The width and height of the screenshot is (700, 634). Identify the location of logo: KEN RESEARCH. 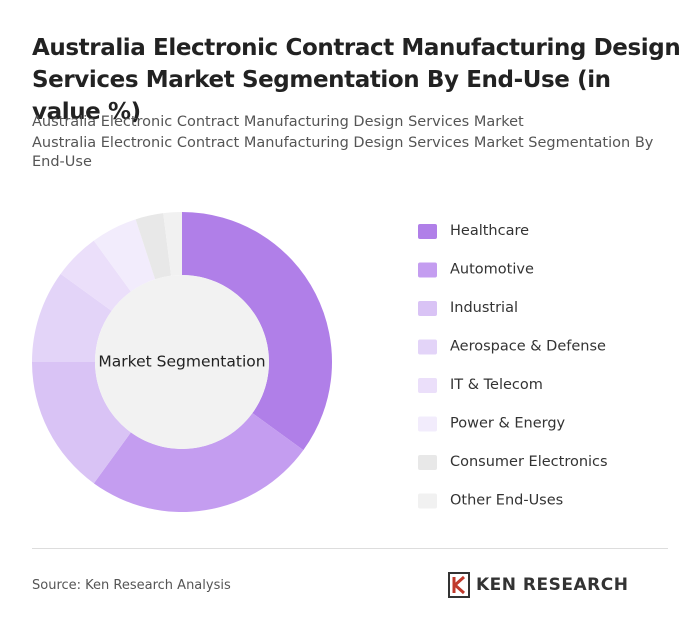
(538, 585).